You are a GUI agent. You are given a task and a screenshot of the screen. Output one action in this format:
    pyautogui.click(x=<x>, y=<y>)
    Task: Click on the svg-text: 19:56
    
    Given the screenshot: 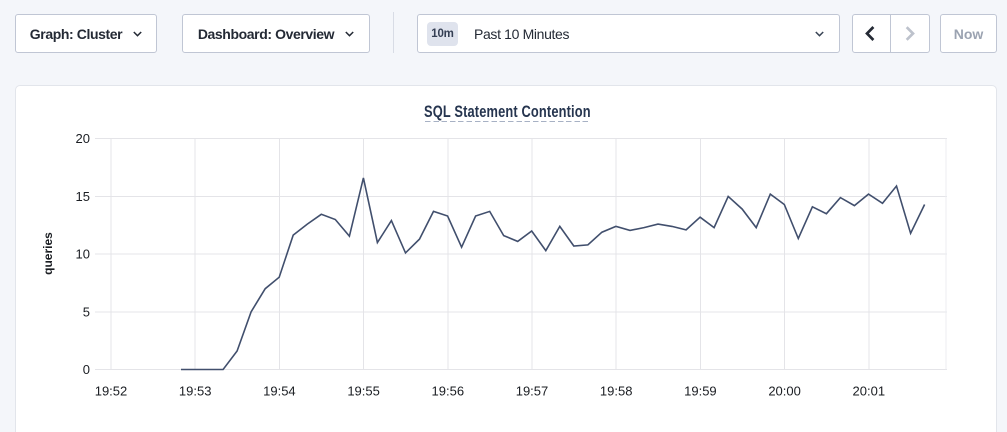 What is the action you would take?
    pyautogui.click(x=448, y=391)
    